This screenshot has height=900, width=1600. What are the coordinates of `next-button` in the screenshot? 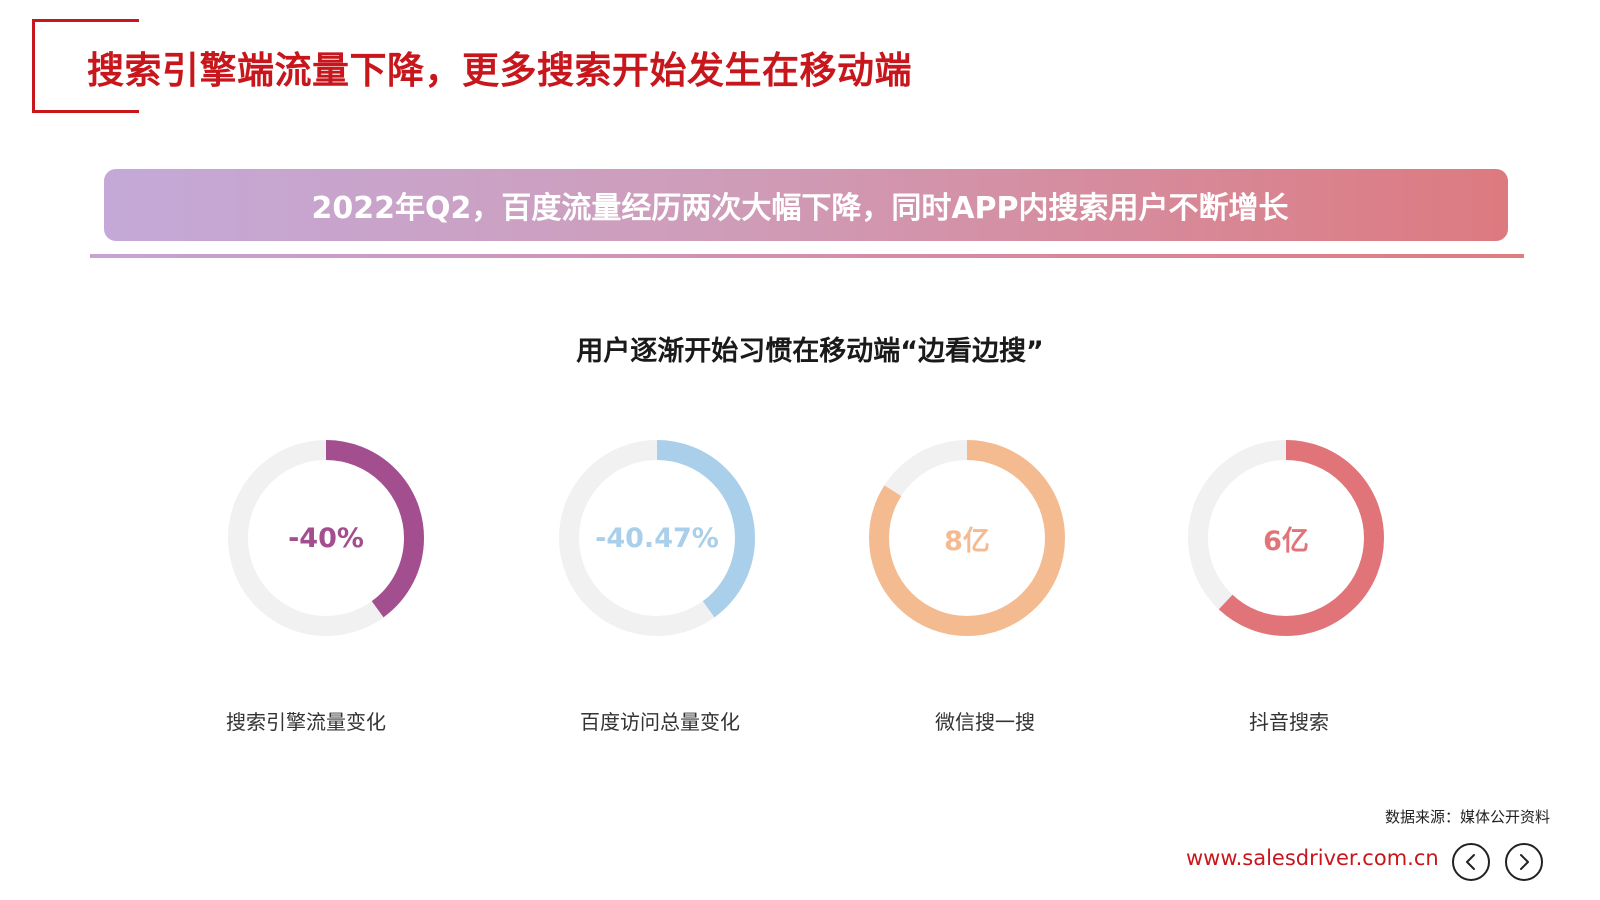 It's located at (1524, 862).